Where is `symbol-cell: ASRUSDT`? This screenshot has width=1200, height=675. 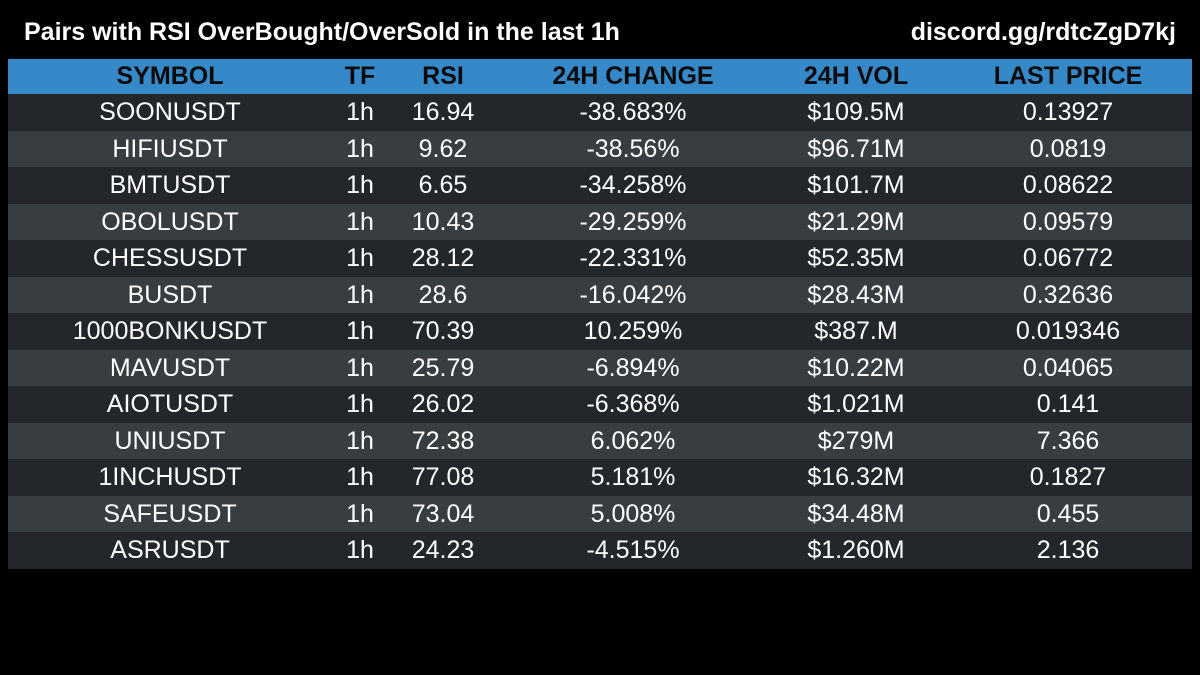
symbol-cell: ASRUSDT is located at coordinates (170, 550).